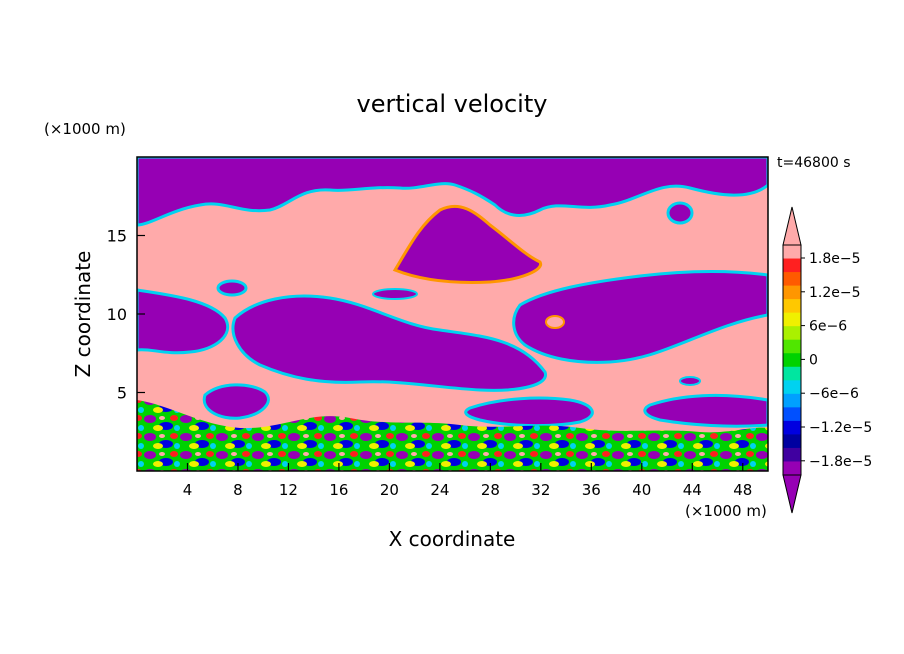 The image size is (904, 654). I want to click on x-axis-label: X coordinate, so click(452, 539).